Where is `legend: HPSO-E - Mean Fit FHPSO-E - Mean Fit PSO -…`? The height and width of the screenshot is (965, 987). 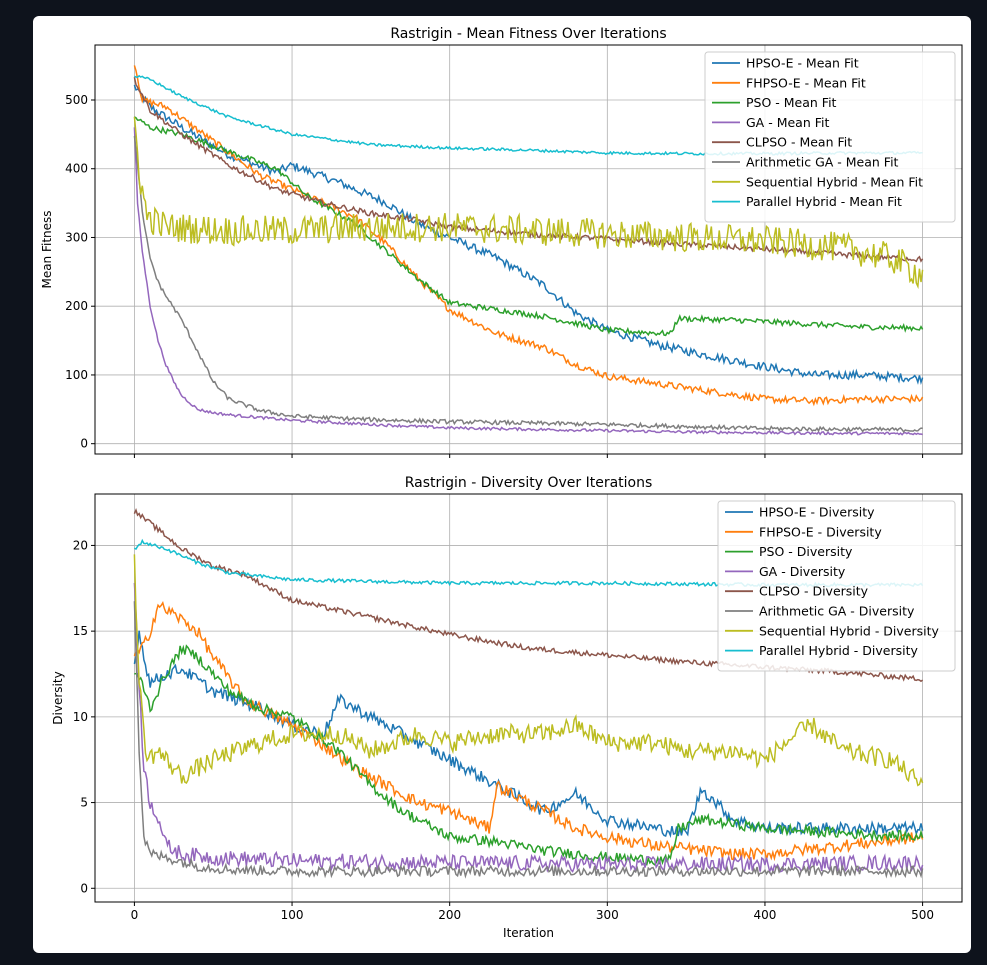 legend: HPSO-E - Mean Fit FHPSO-E - Mean Fit PSO -… is located at coordinates (830, 137).